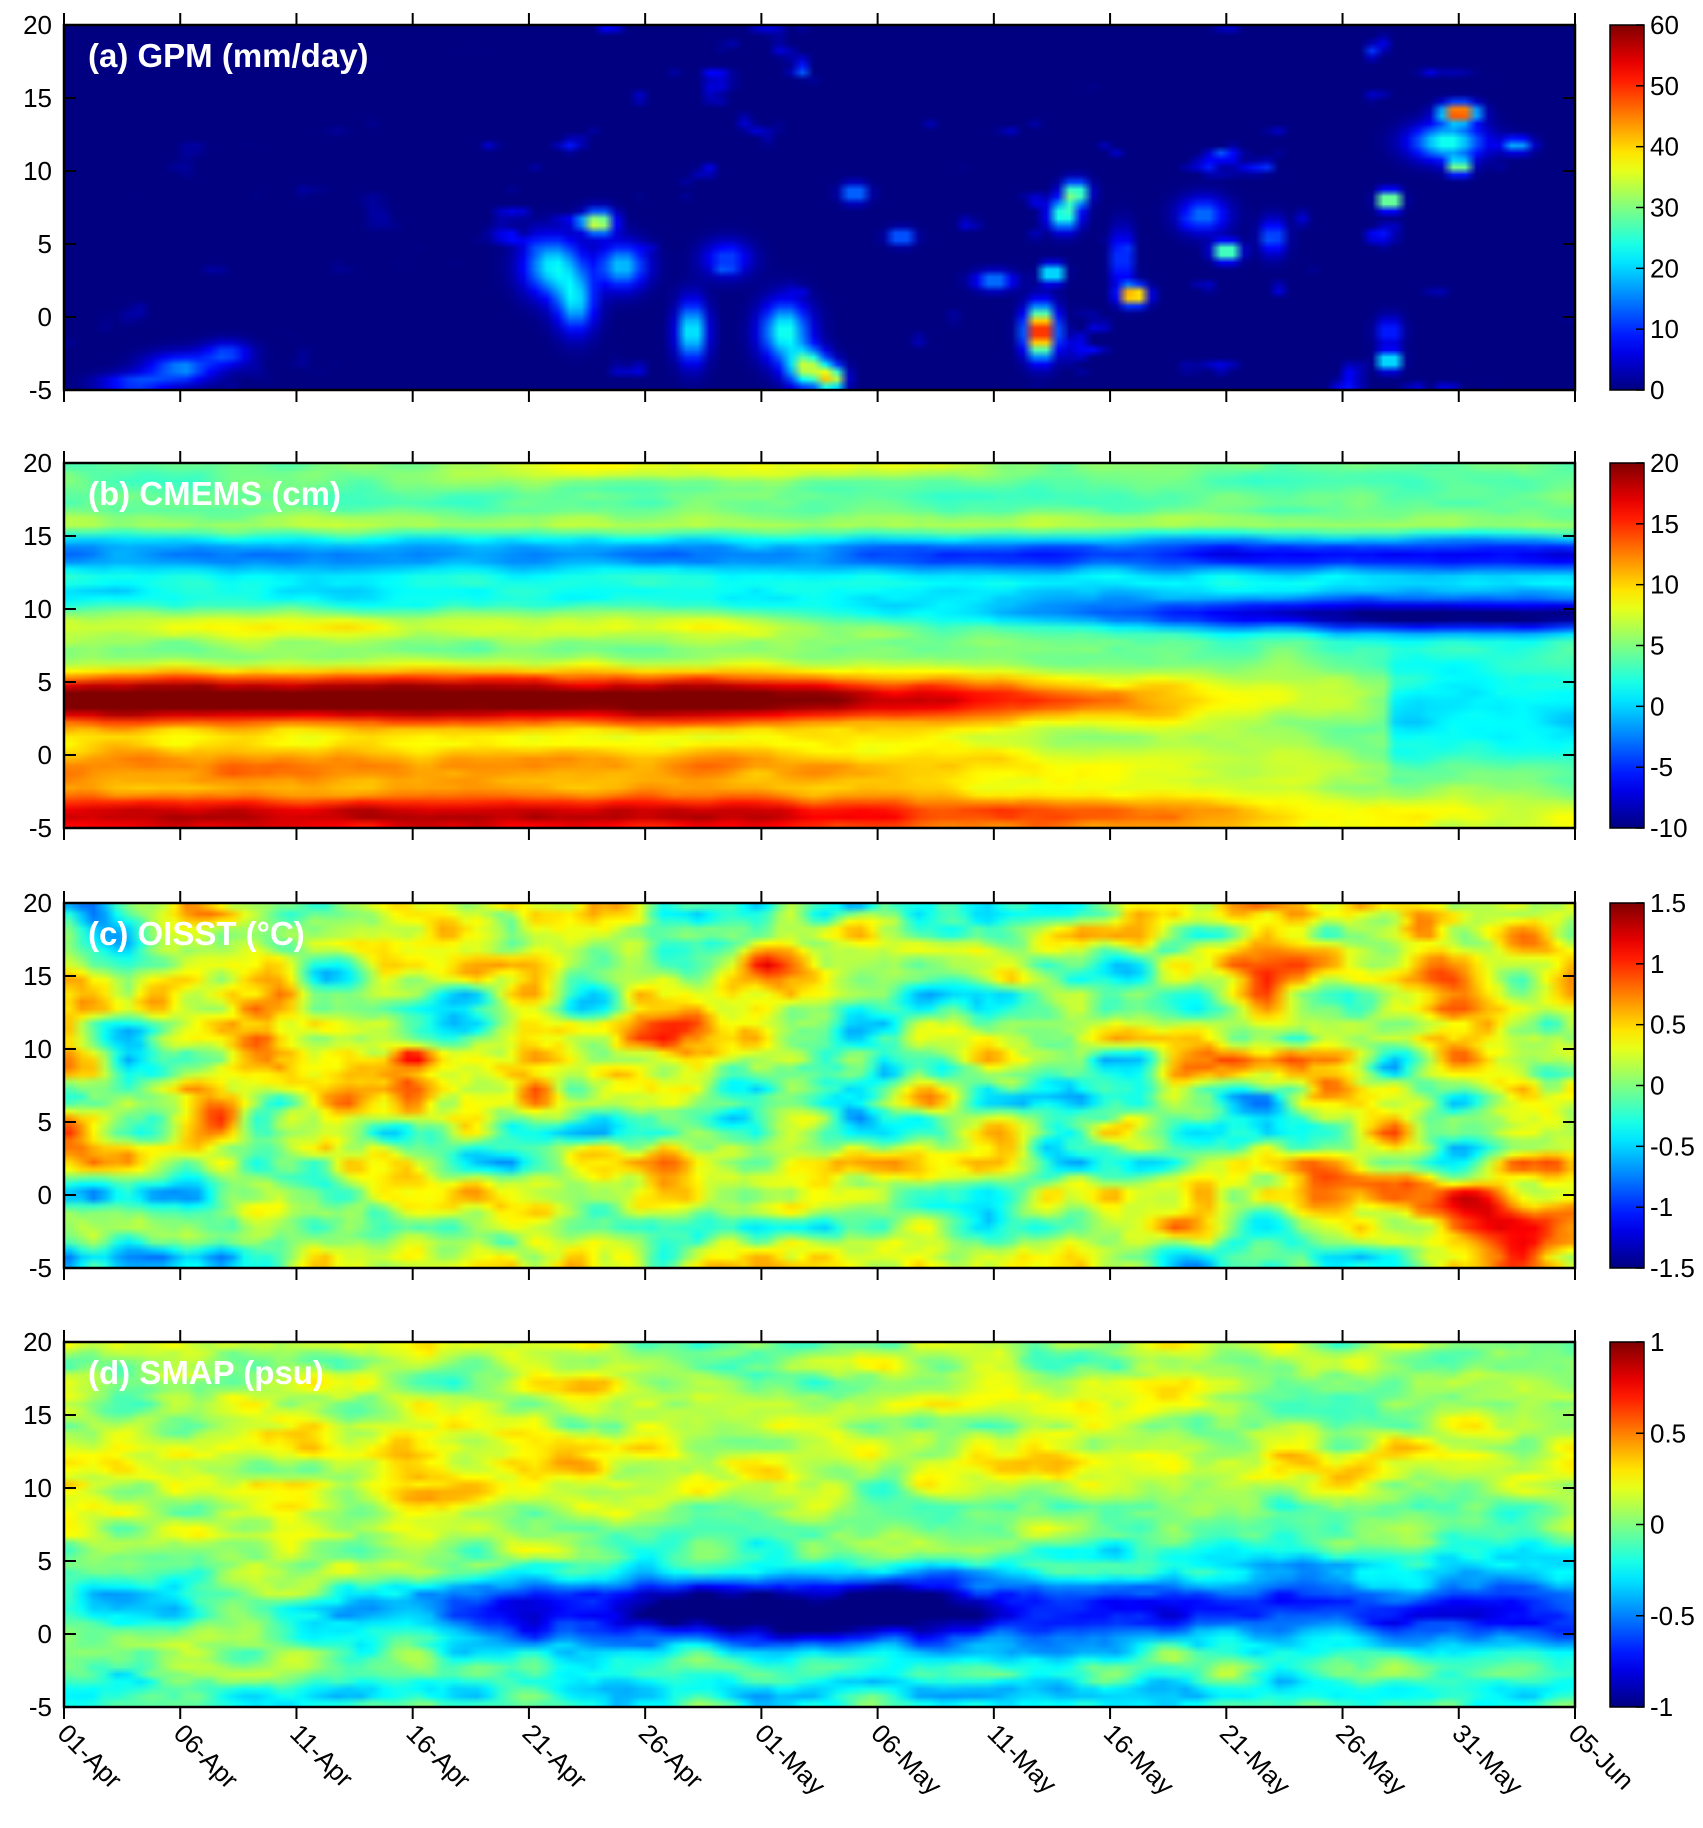 This screenshot has height=1828, width=1703. Describe the element at coordinates (1648, 645) in the screenshot. I see `colorbar: -10 -5 0 5 10 15 20` at that location.